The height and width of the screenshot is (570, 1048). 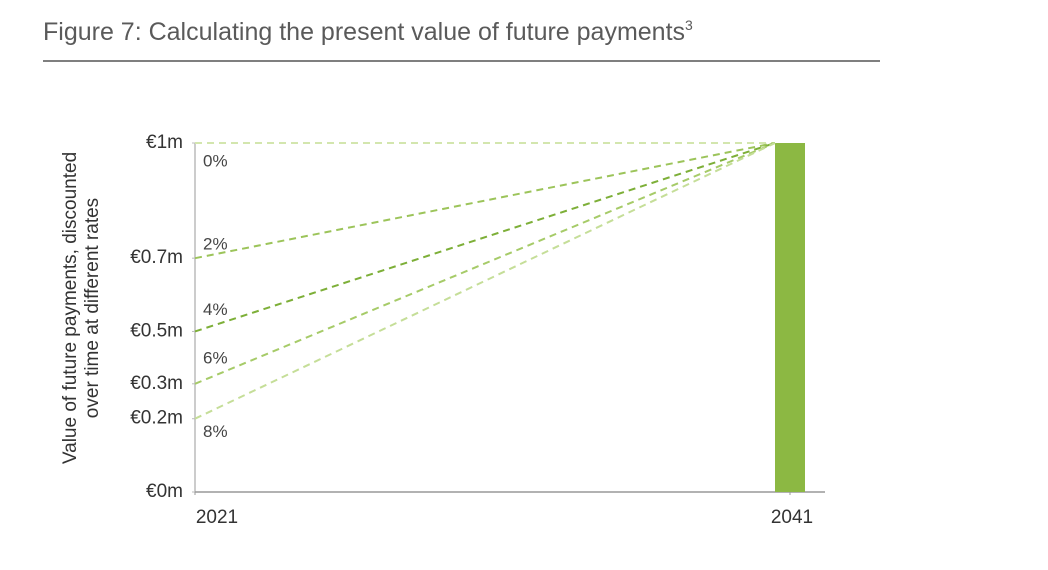 I want to click on y-axis-label: Value of future payments, discounted, so click(x=70, y=308).